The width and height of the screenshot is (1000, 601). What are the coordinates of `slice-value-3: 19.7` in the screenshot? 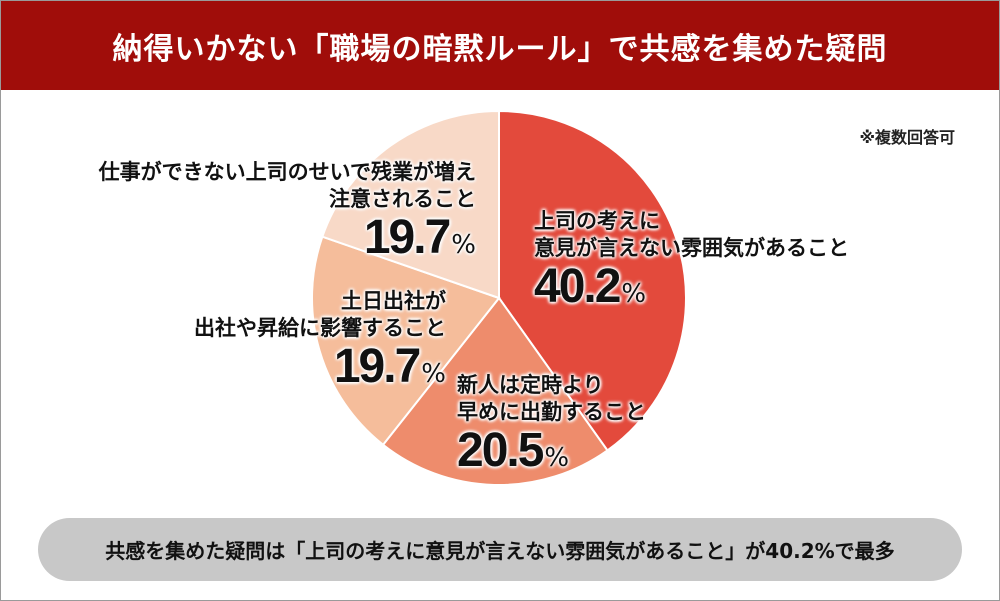 It's located at (377, 366).